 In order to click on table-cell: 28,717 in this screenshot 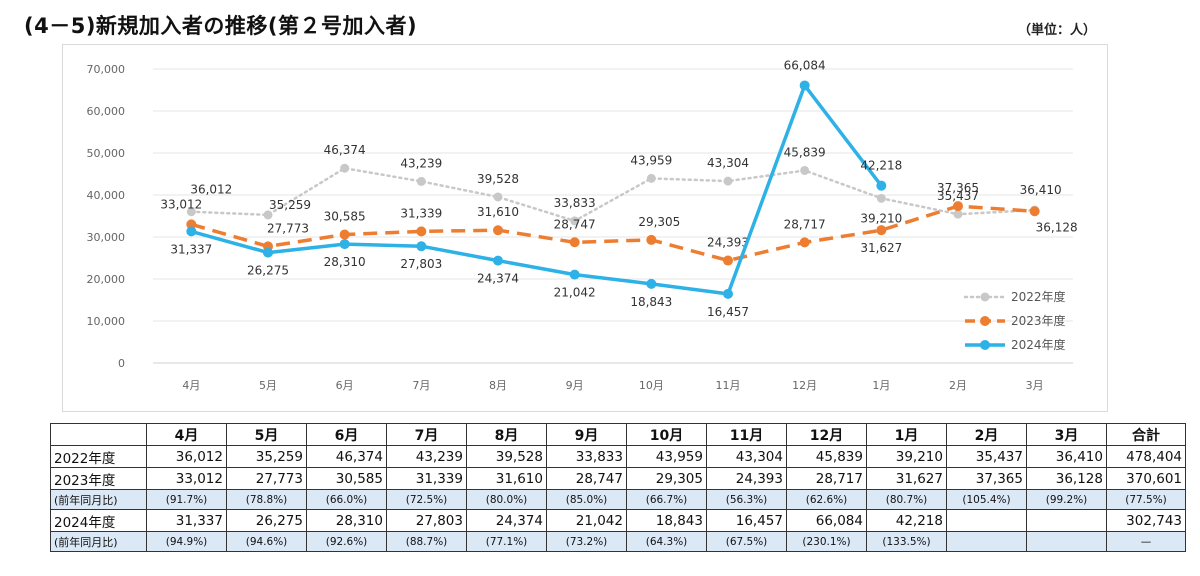, I will do `click(826, 478)`.